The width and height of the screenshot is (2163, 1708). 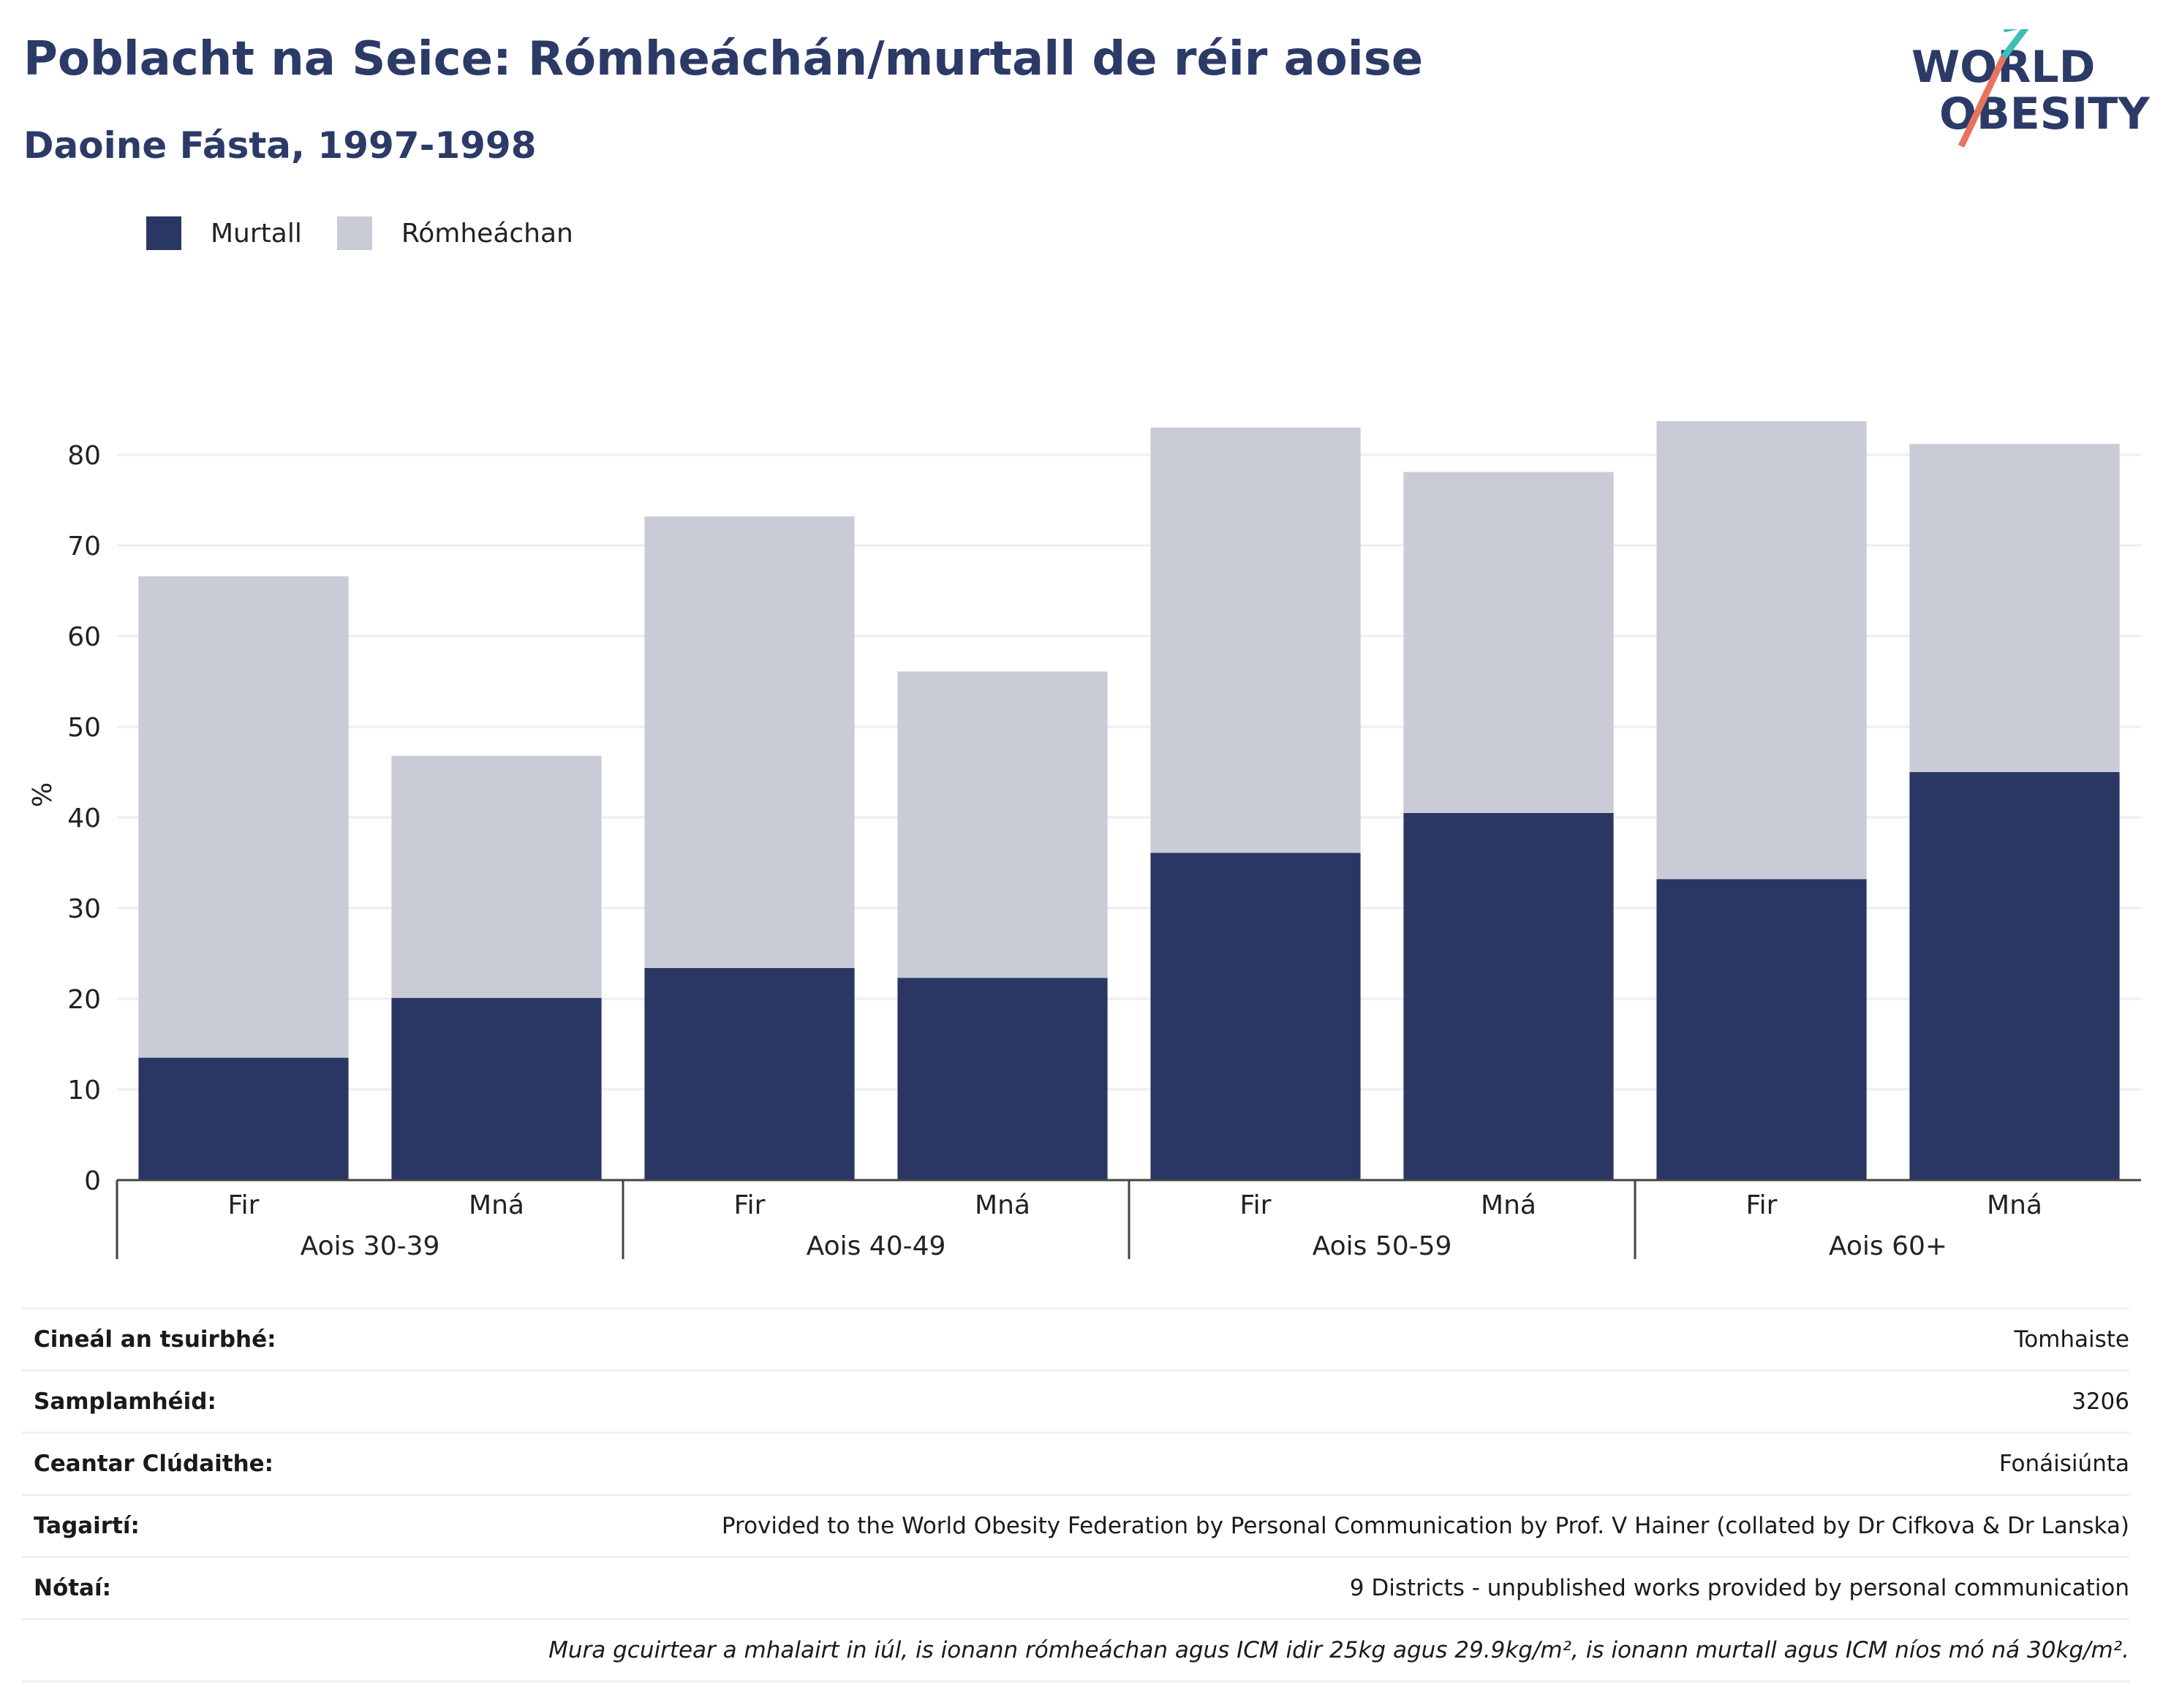 I want to click on group-label: Aois 50-59, so click(x=1383, y=1246).